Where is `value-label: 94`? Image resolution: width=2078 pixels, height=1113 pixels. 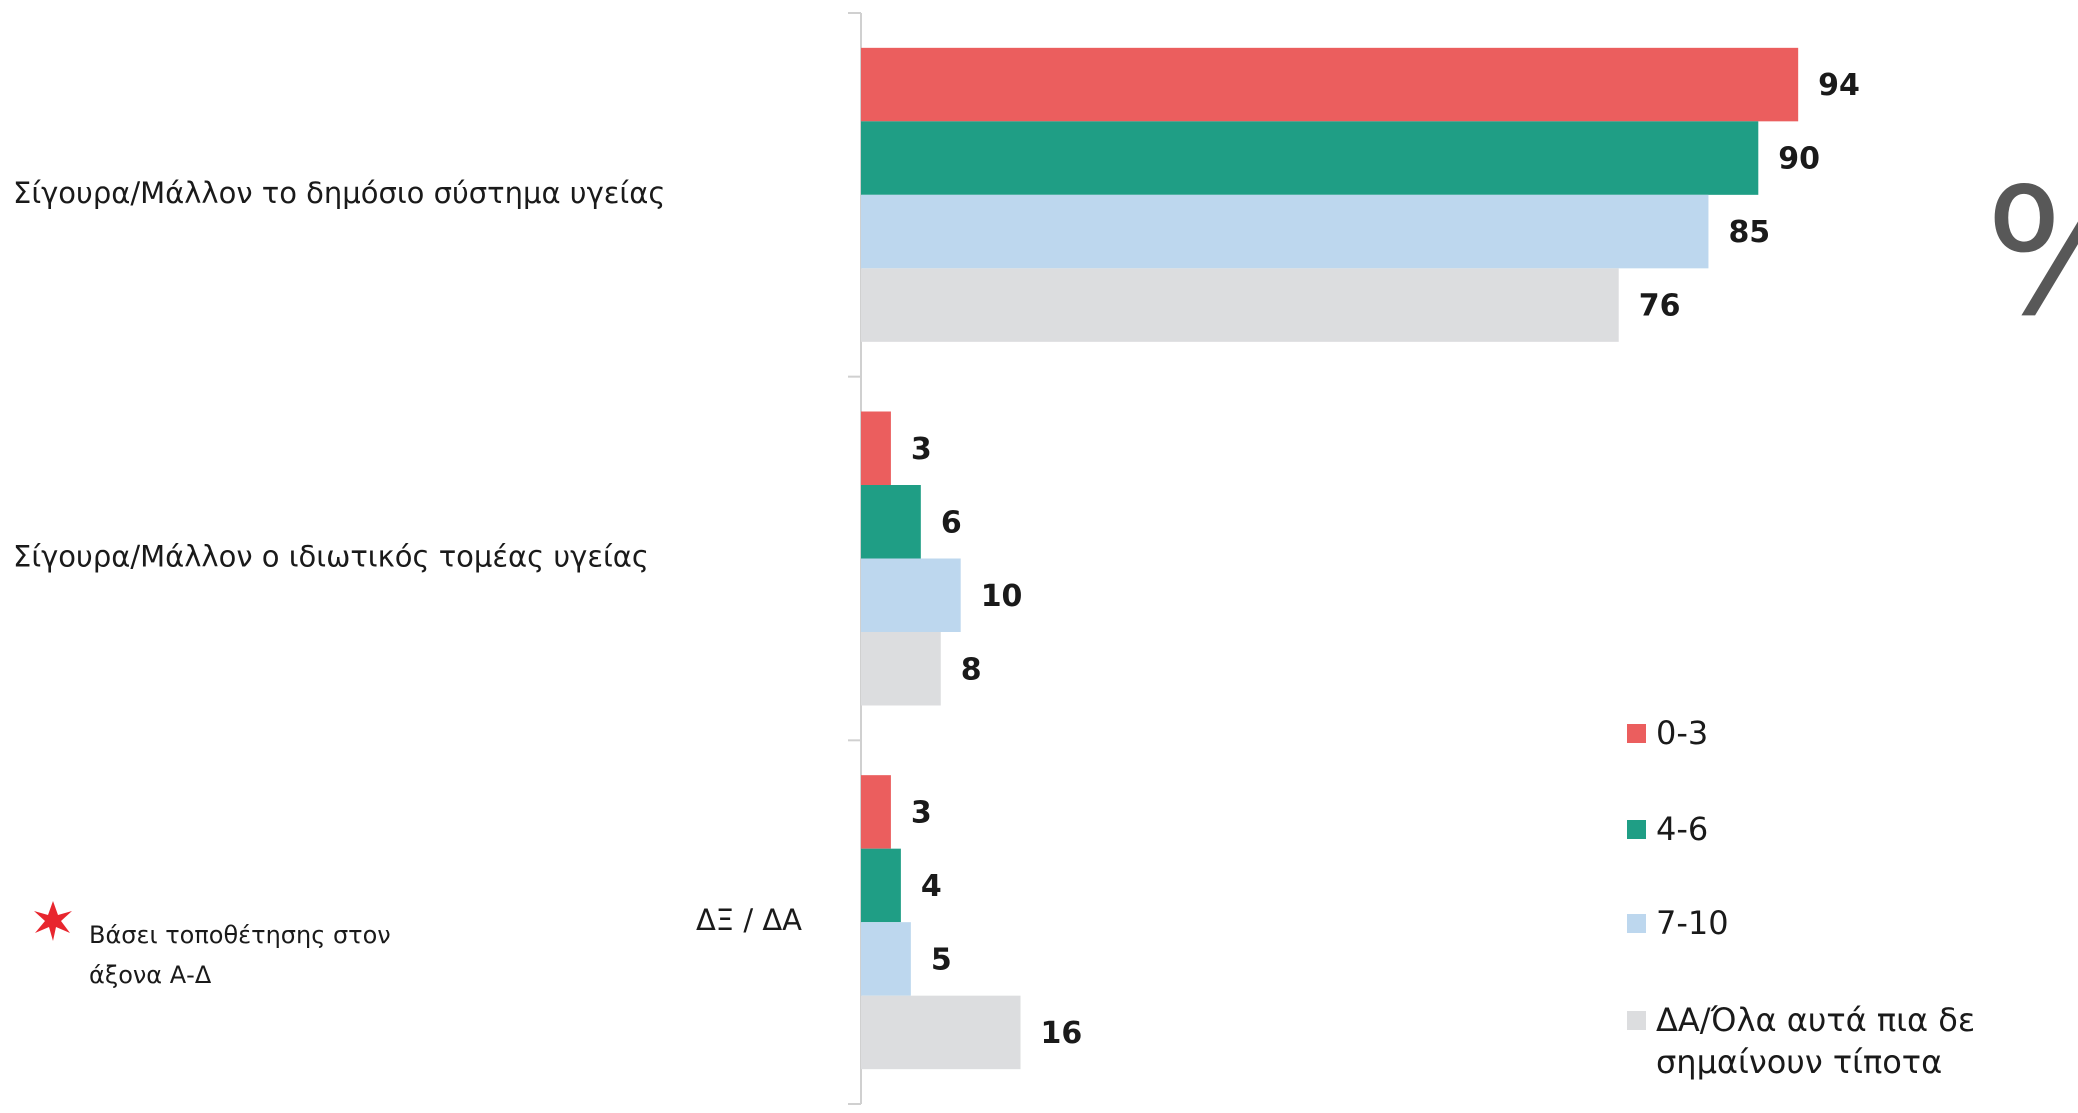
value-label: 94 is located at coordinates (1839, 85).